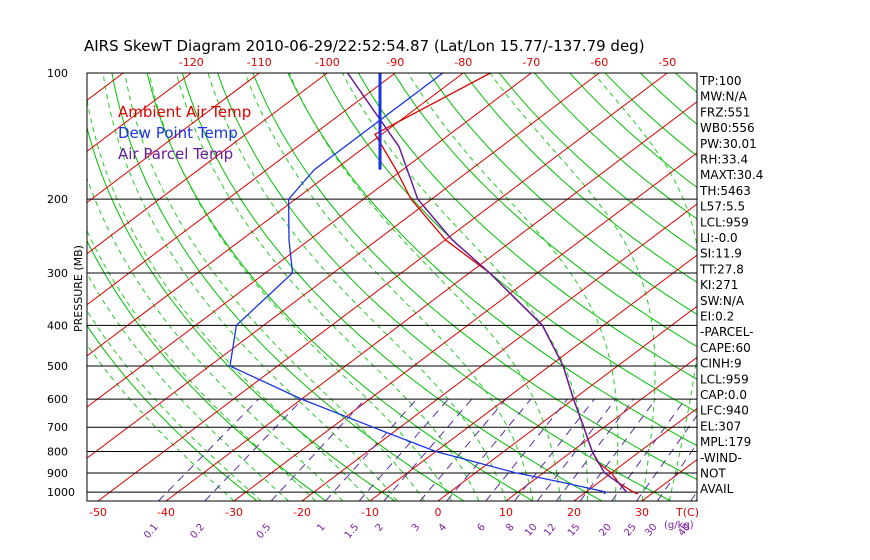 The width and height of the screenshot is (870, 560). Describe the element at coordinates (178, 133) in the screenshot. I see `legend-item: Dew Point Temp` at that location.